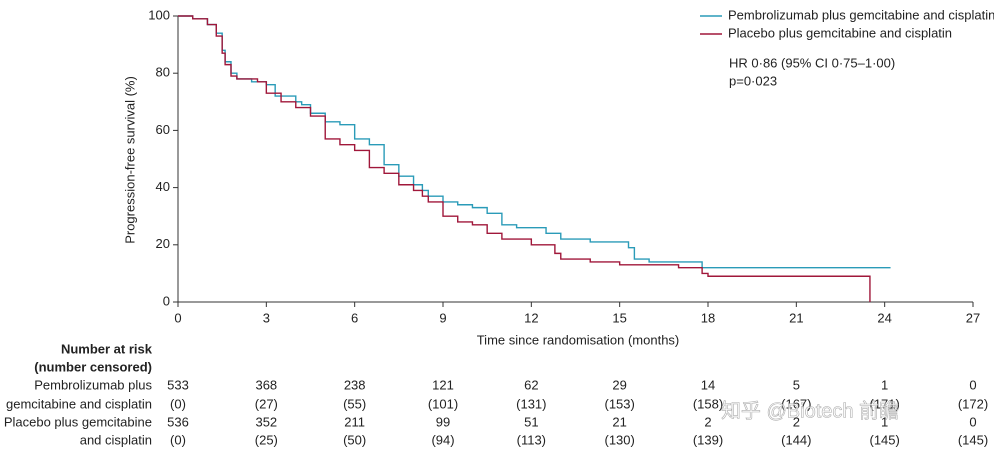 This screenshot has height=457, width=994. I want to click on y-tick-label: 100, so click(159, 14).